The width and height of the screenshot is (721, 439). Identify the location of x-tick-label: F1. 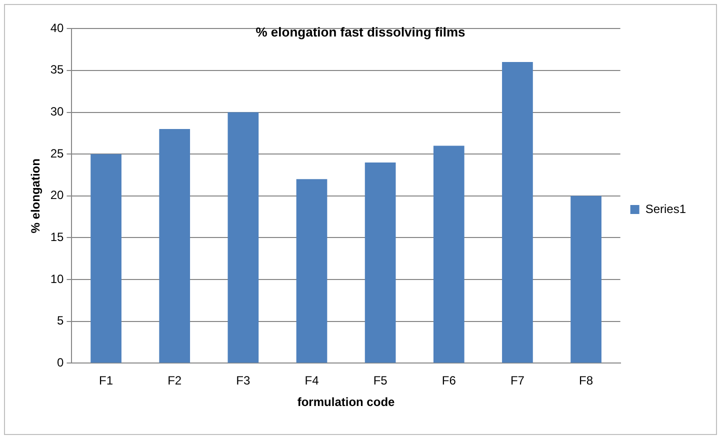
(106, 381).